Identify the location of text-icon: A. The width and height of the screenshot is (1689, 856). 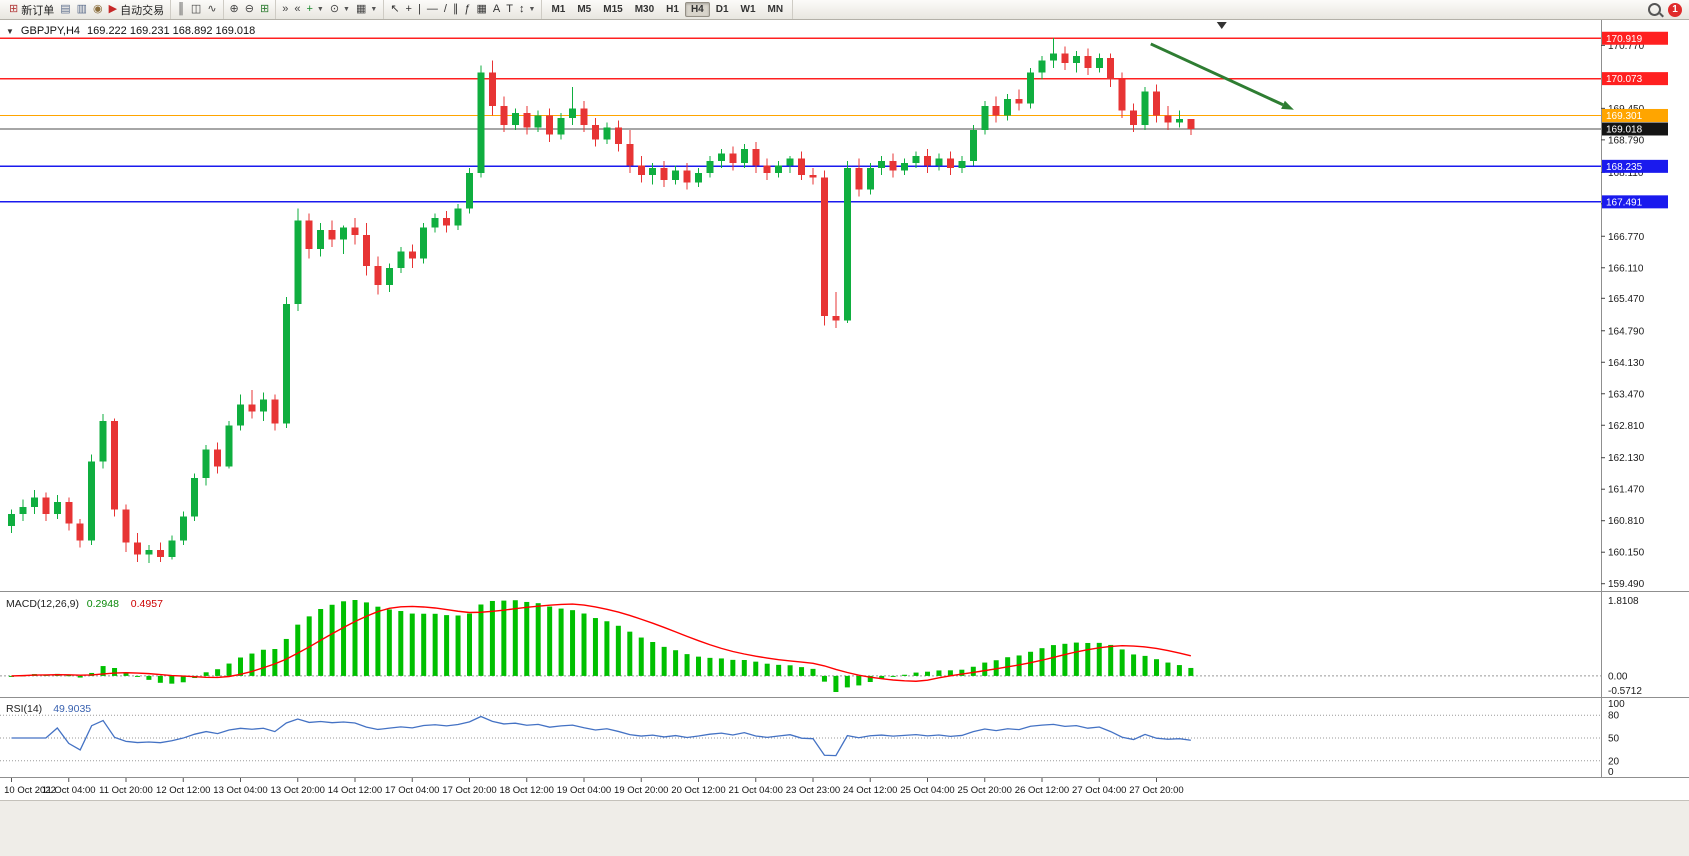
(496, 9).